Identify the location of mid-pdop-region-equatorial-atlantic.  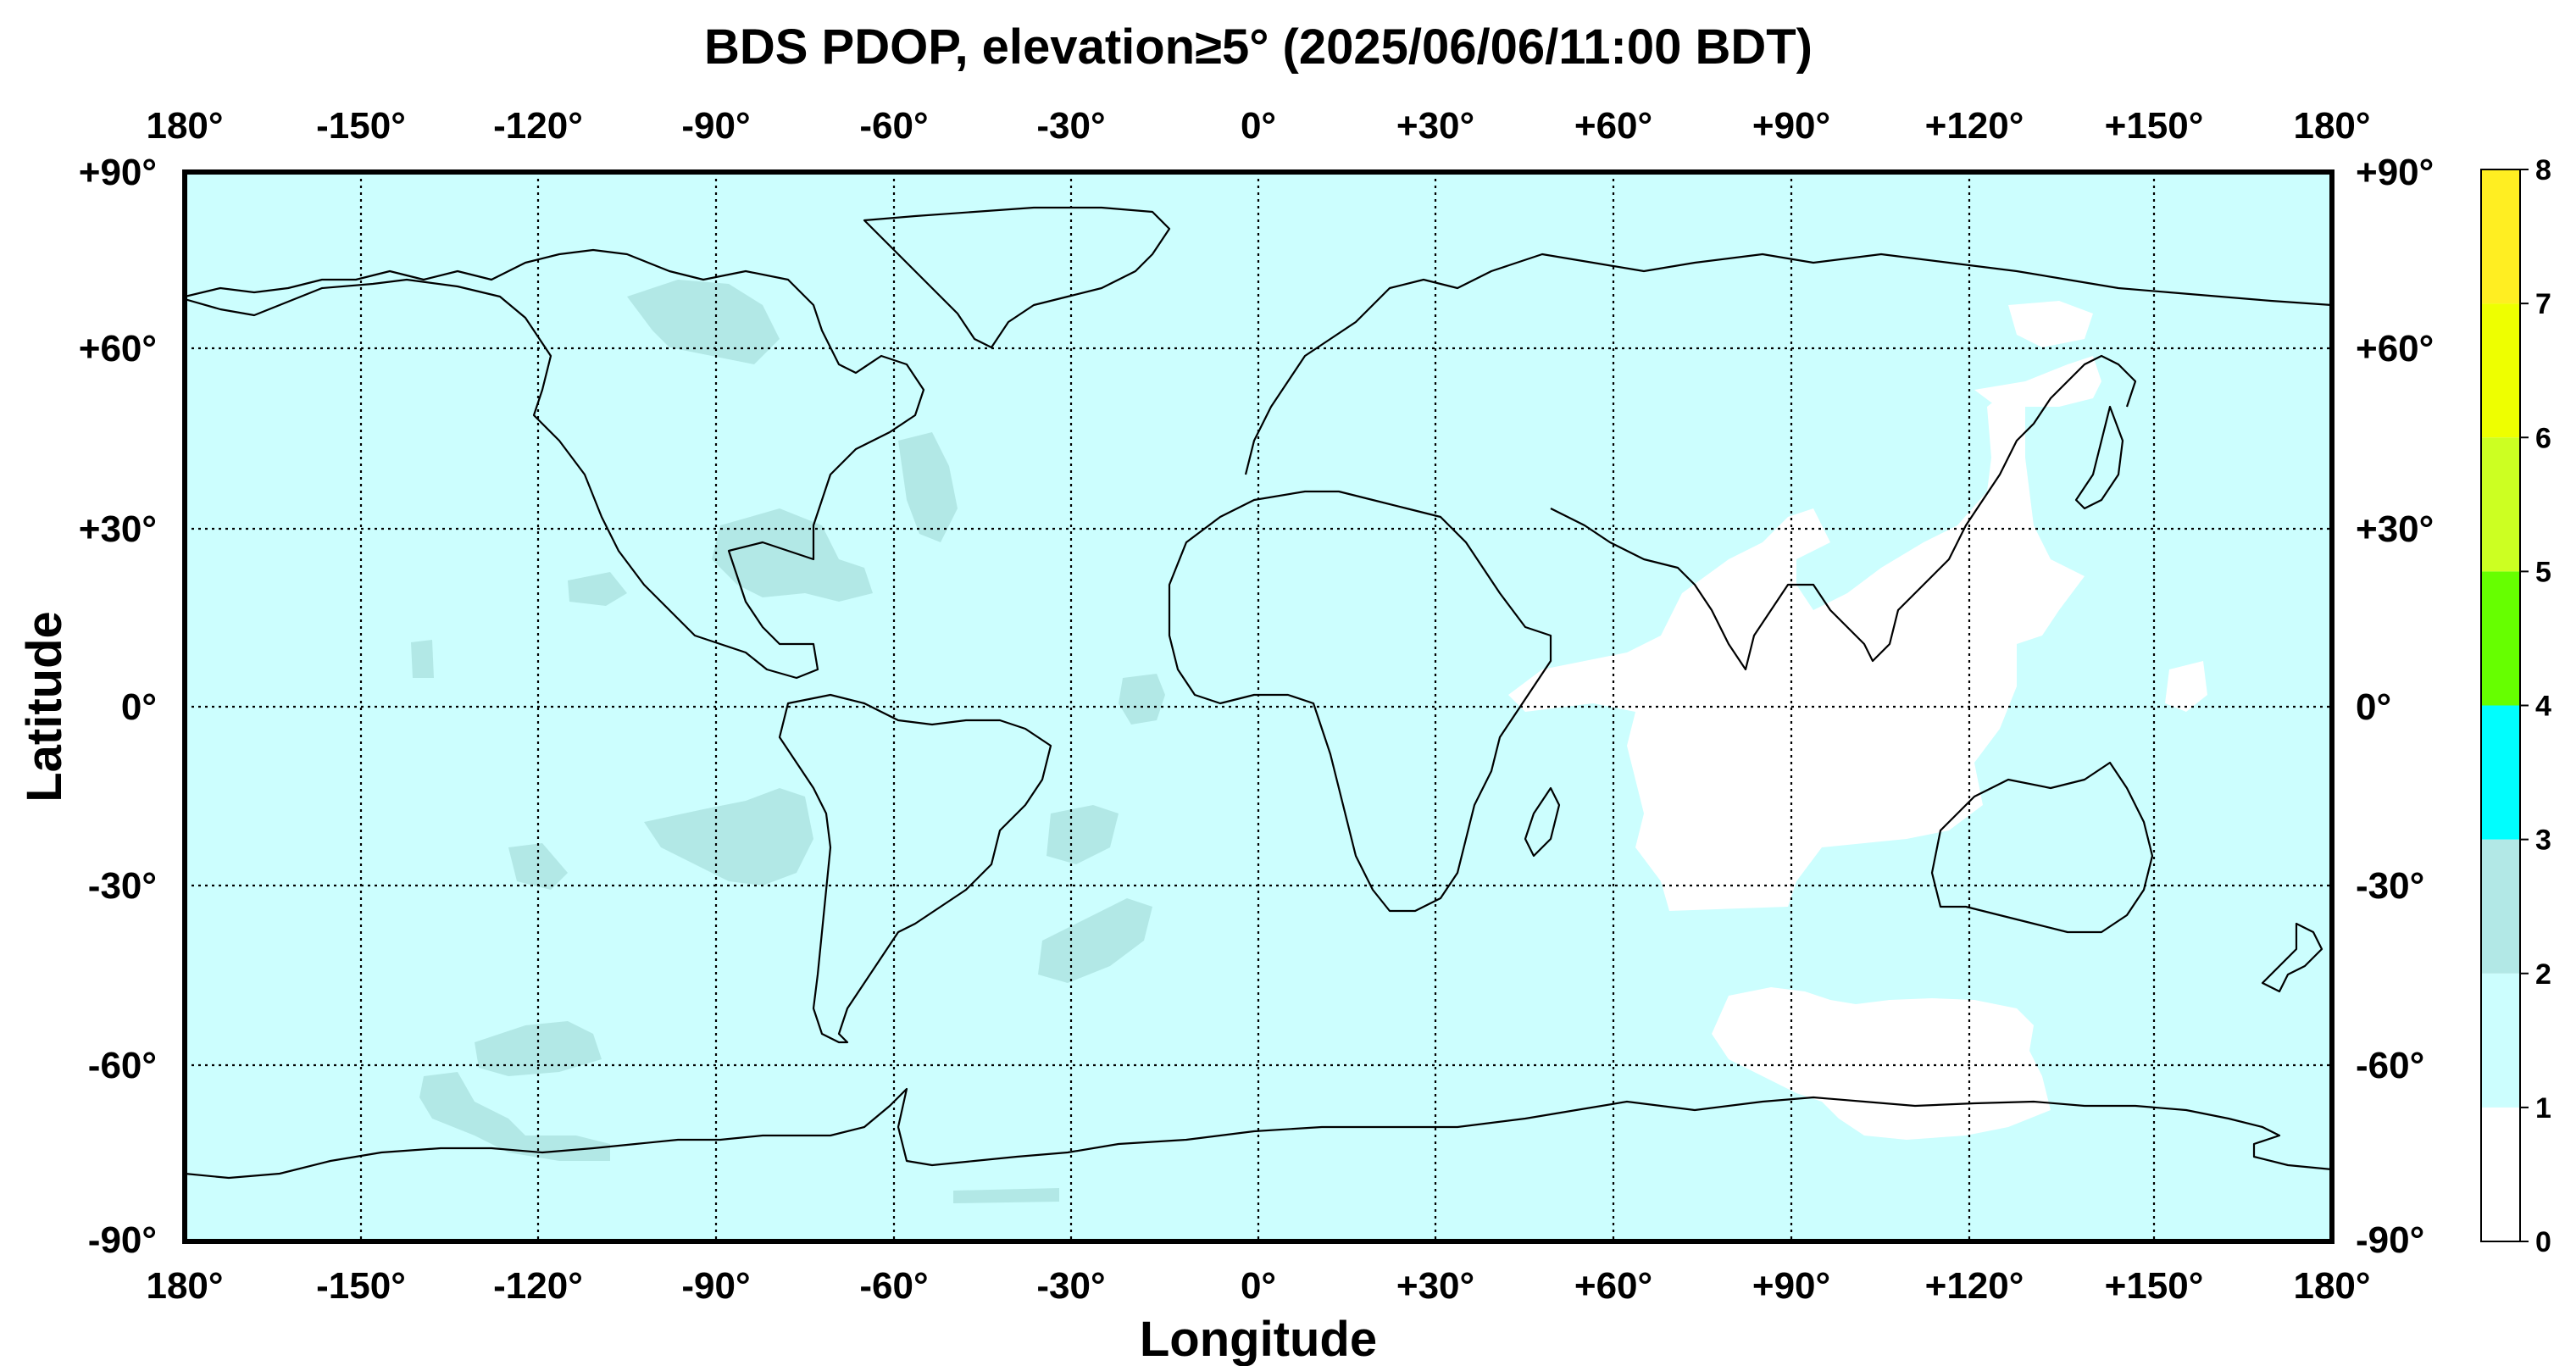
(1142, 699).